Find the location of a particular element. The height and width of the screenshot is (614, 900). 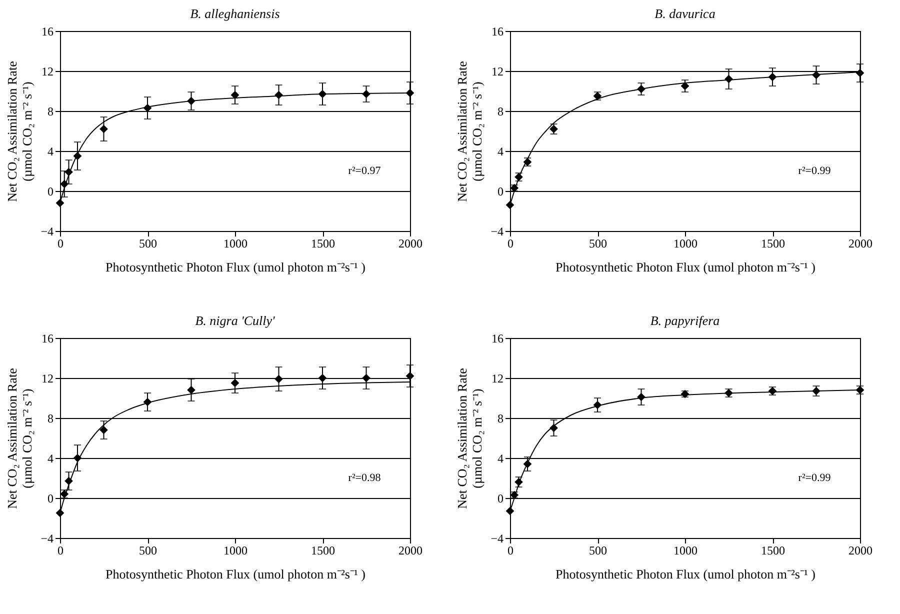

chart-title: B. nigra 'Cully' is located at coordinates (235, 320).